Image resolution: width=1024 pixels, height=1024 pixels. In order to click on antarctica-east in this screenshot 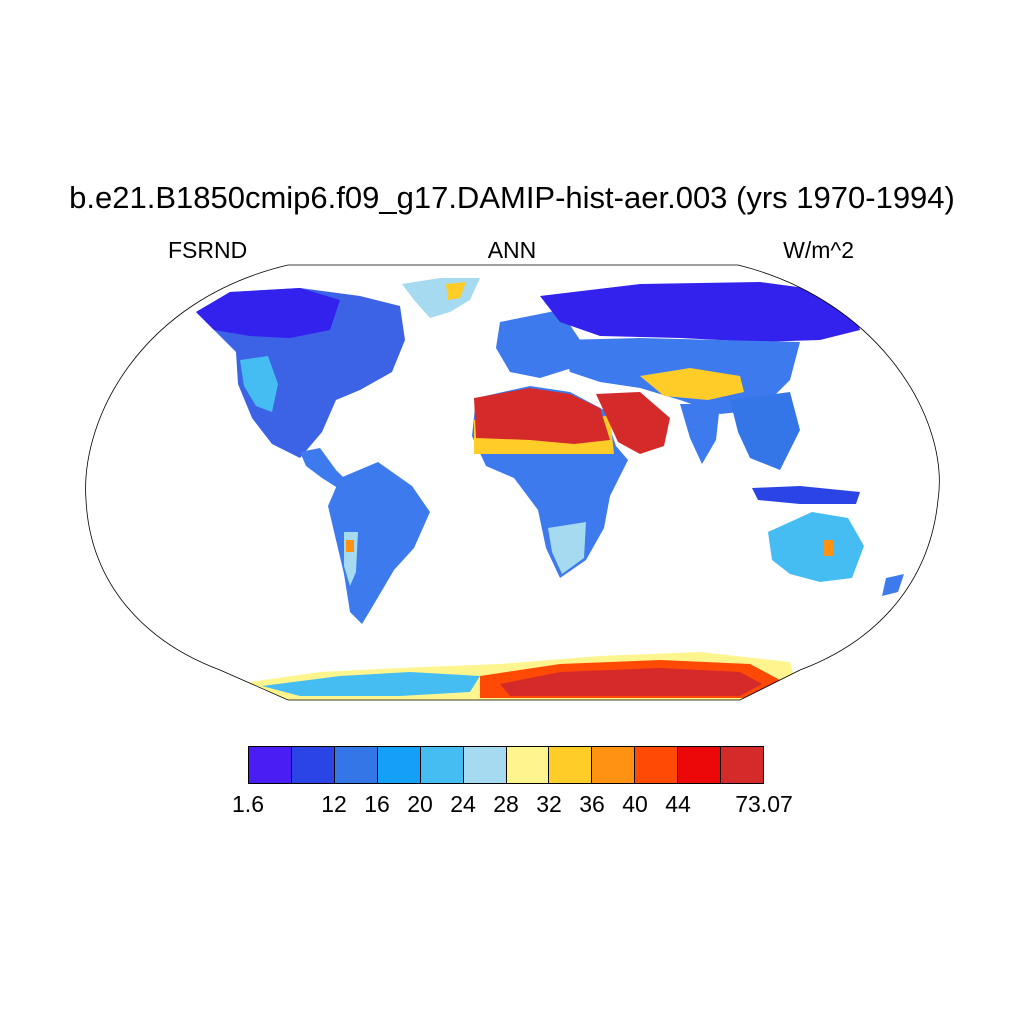, I will do `click(631, 682)`.